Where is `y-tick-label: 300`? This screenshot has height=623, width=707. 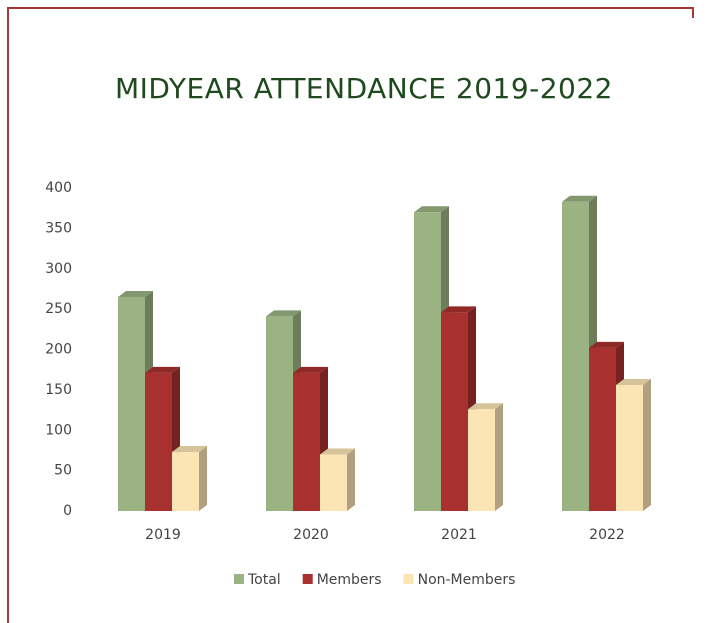
y-tick-label: 300 is located at coordinates (58, 269).